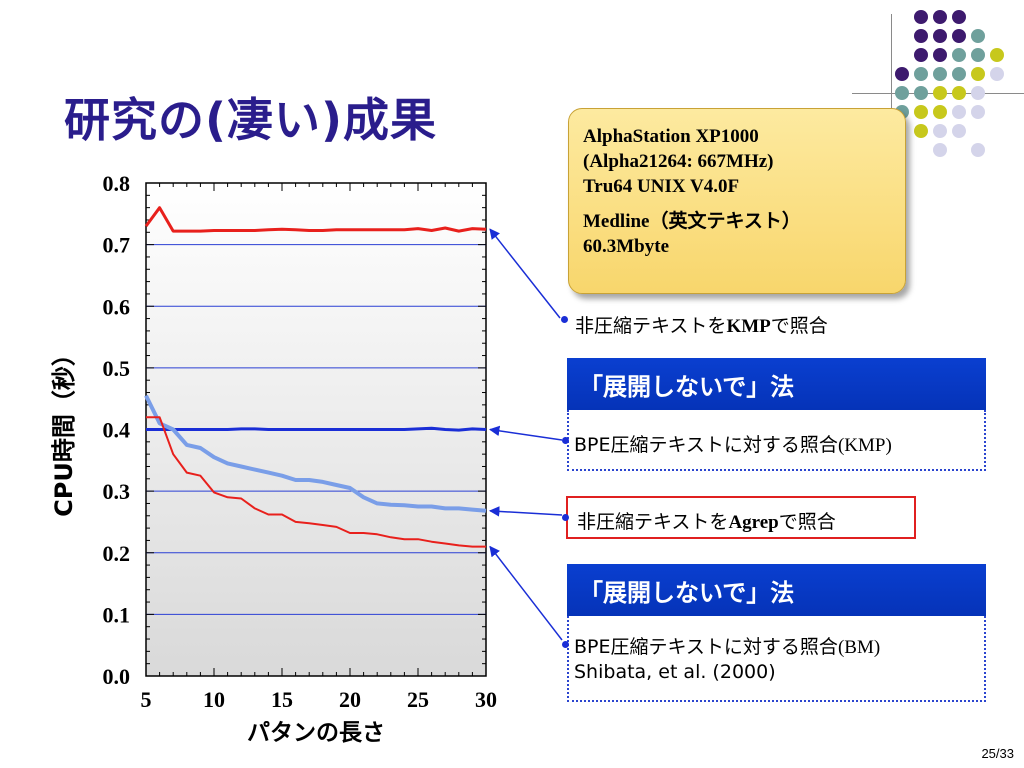  What do you see at coordinates (117, 553) in the screenshot?
I see `y-tick-label: 0.2` at bounding box center [117, 553].